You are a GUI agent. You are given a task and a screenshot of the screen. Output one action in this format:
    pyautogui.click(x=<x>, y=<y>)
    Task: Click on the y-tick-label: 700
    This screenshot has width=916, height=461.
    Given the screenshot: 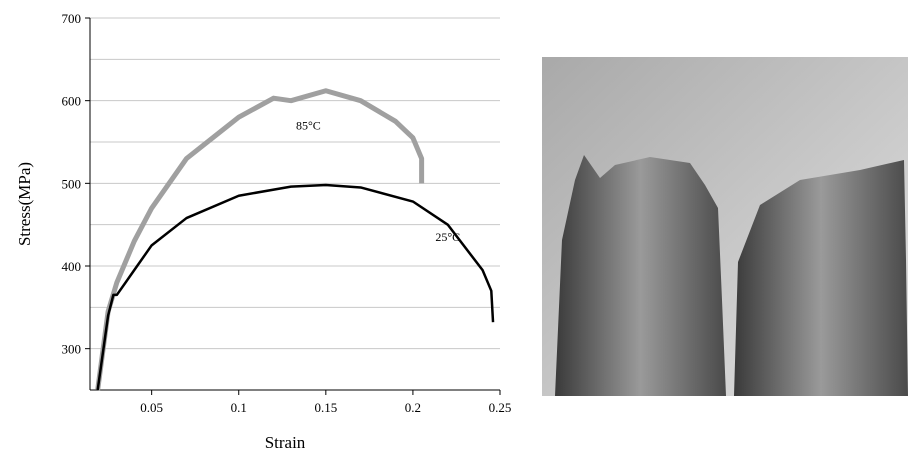 What is the action you would take?
    pyautogui.click(x=72, y=18)
    